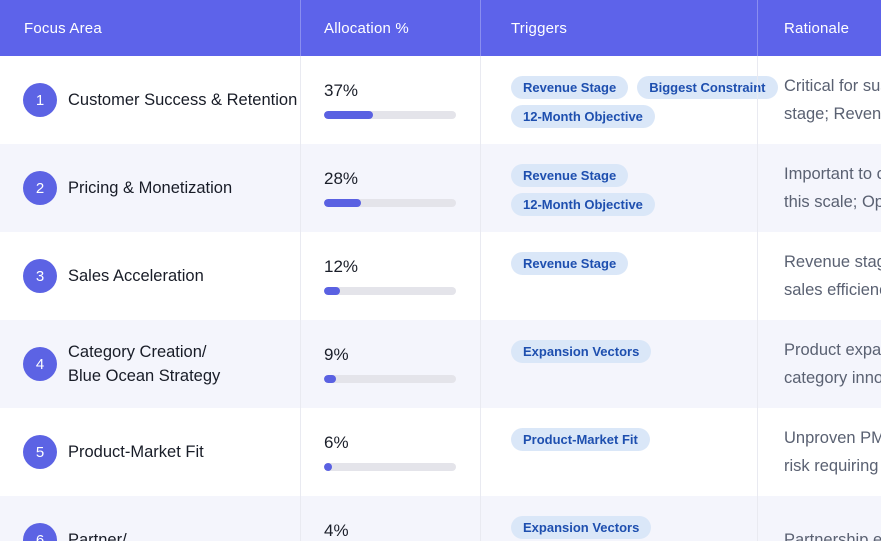 This screenshot has width=881, height=541. I want to click on trigger-pill-line: Product-Market Fit, so click(629, 439).